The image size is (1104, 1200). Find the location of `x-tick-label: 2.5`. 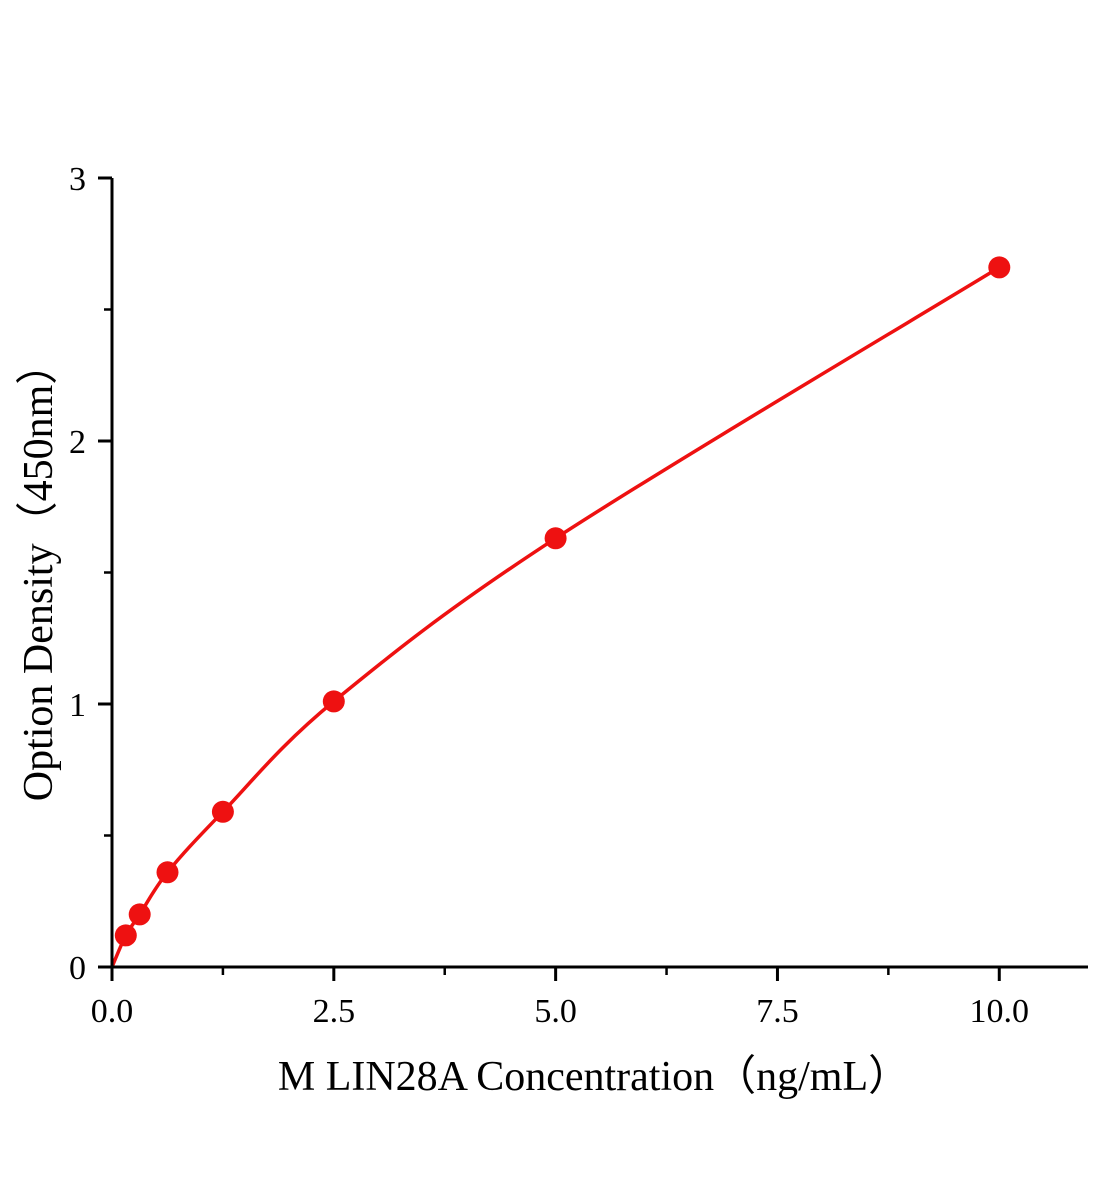

x-tick-label: 2.5 is located at coordinates (334, 1011).